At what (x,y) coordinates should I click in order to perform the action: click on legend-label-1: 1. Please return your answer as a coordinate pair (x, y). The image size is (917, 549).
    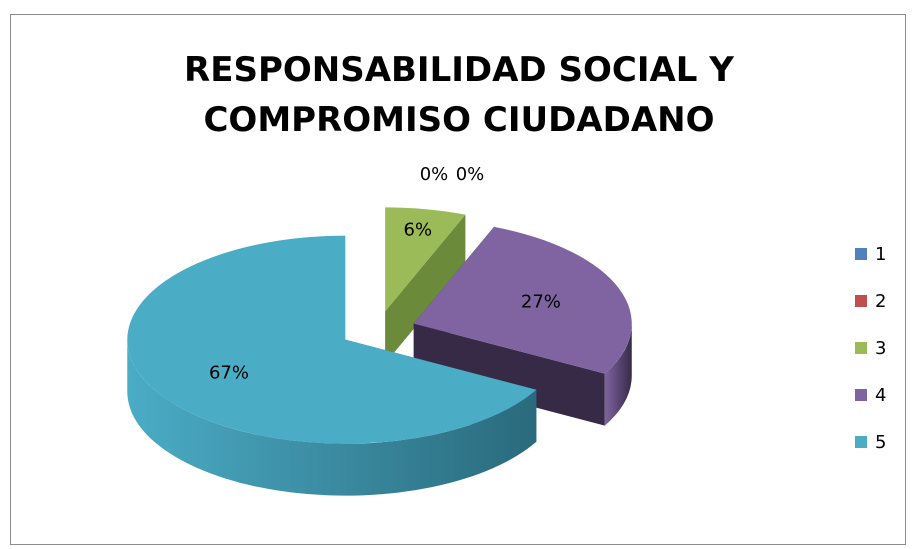
    Looking at the image, I should click on (881, 254).